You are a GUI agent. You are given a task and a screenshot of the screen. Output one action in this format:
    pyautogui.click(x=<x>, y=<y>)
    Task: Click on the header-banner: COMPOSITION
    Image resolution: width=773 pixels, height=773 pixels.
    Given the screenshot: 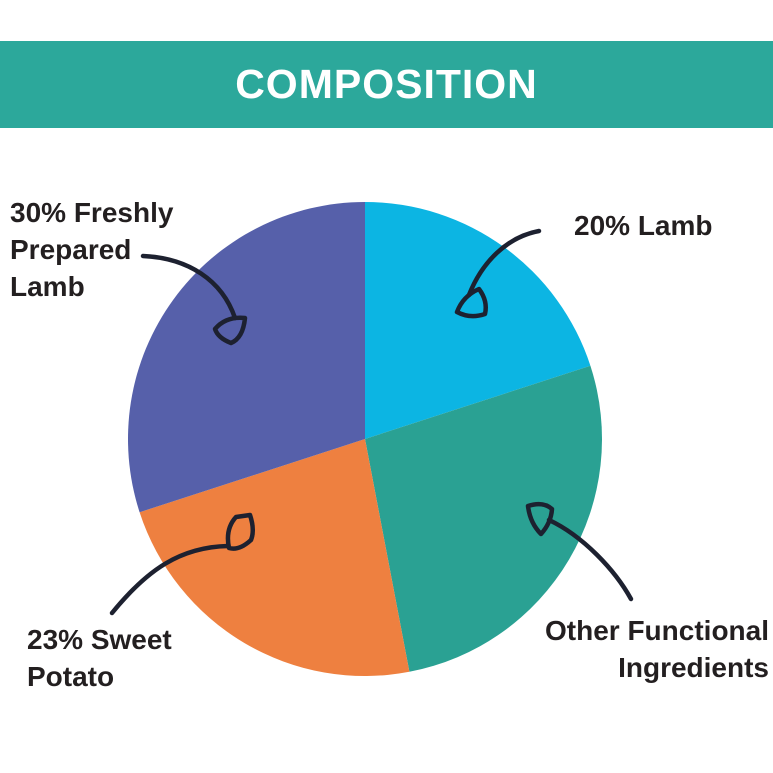 What is the action you would take?
    pyautogui.click(x=386, y=84)
    